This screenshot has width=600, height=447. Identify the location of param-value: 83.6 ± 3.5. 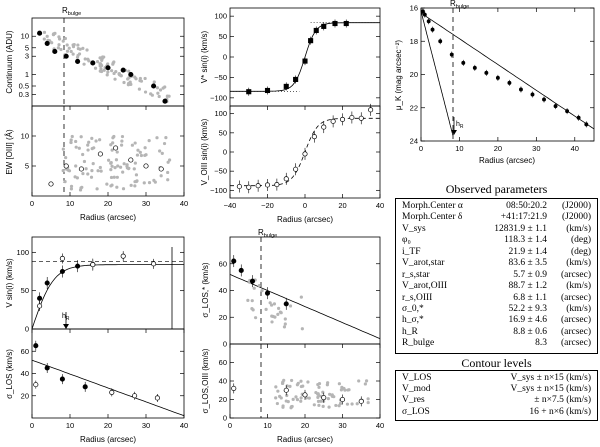
(527, 263).